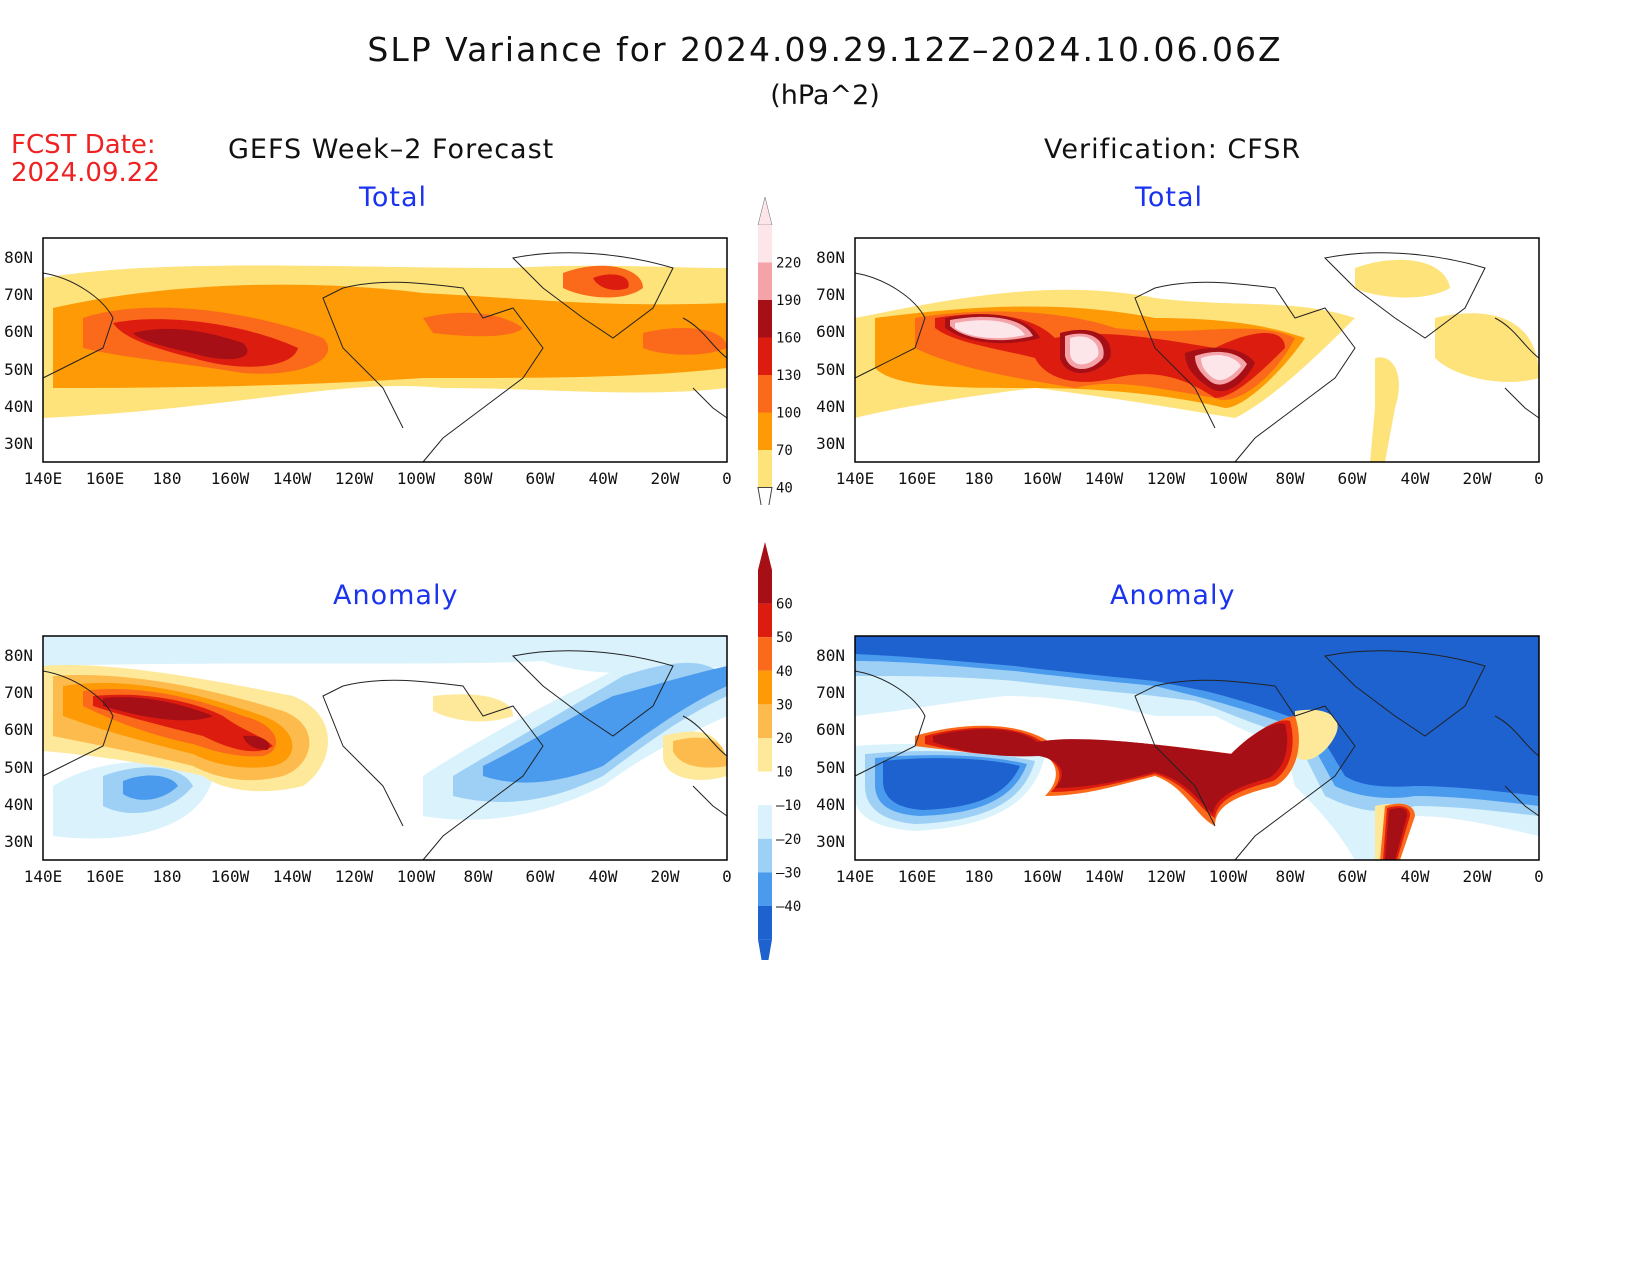 The image size is (1650, 1275). What do you see at coordinates (1173, 595) in the screenshot?
I see `panel-title-cfsr-anomaly: Anomaly` at bounding box center [1173, 595].